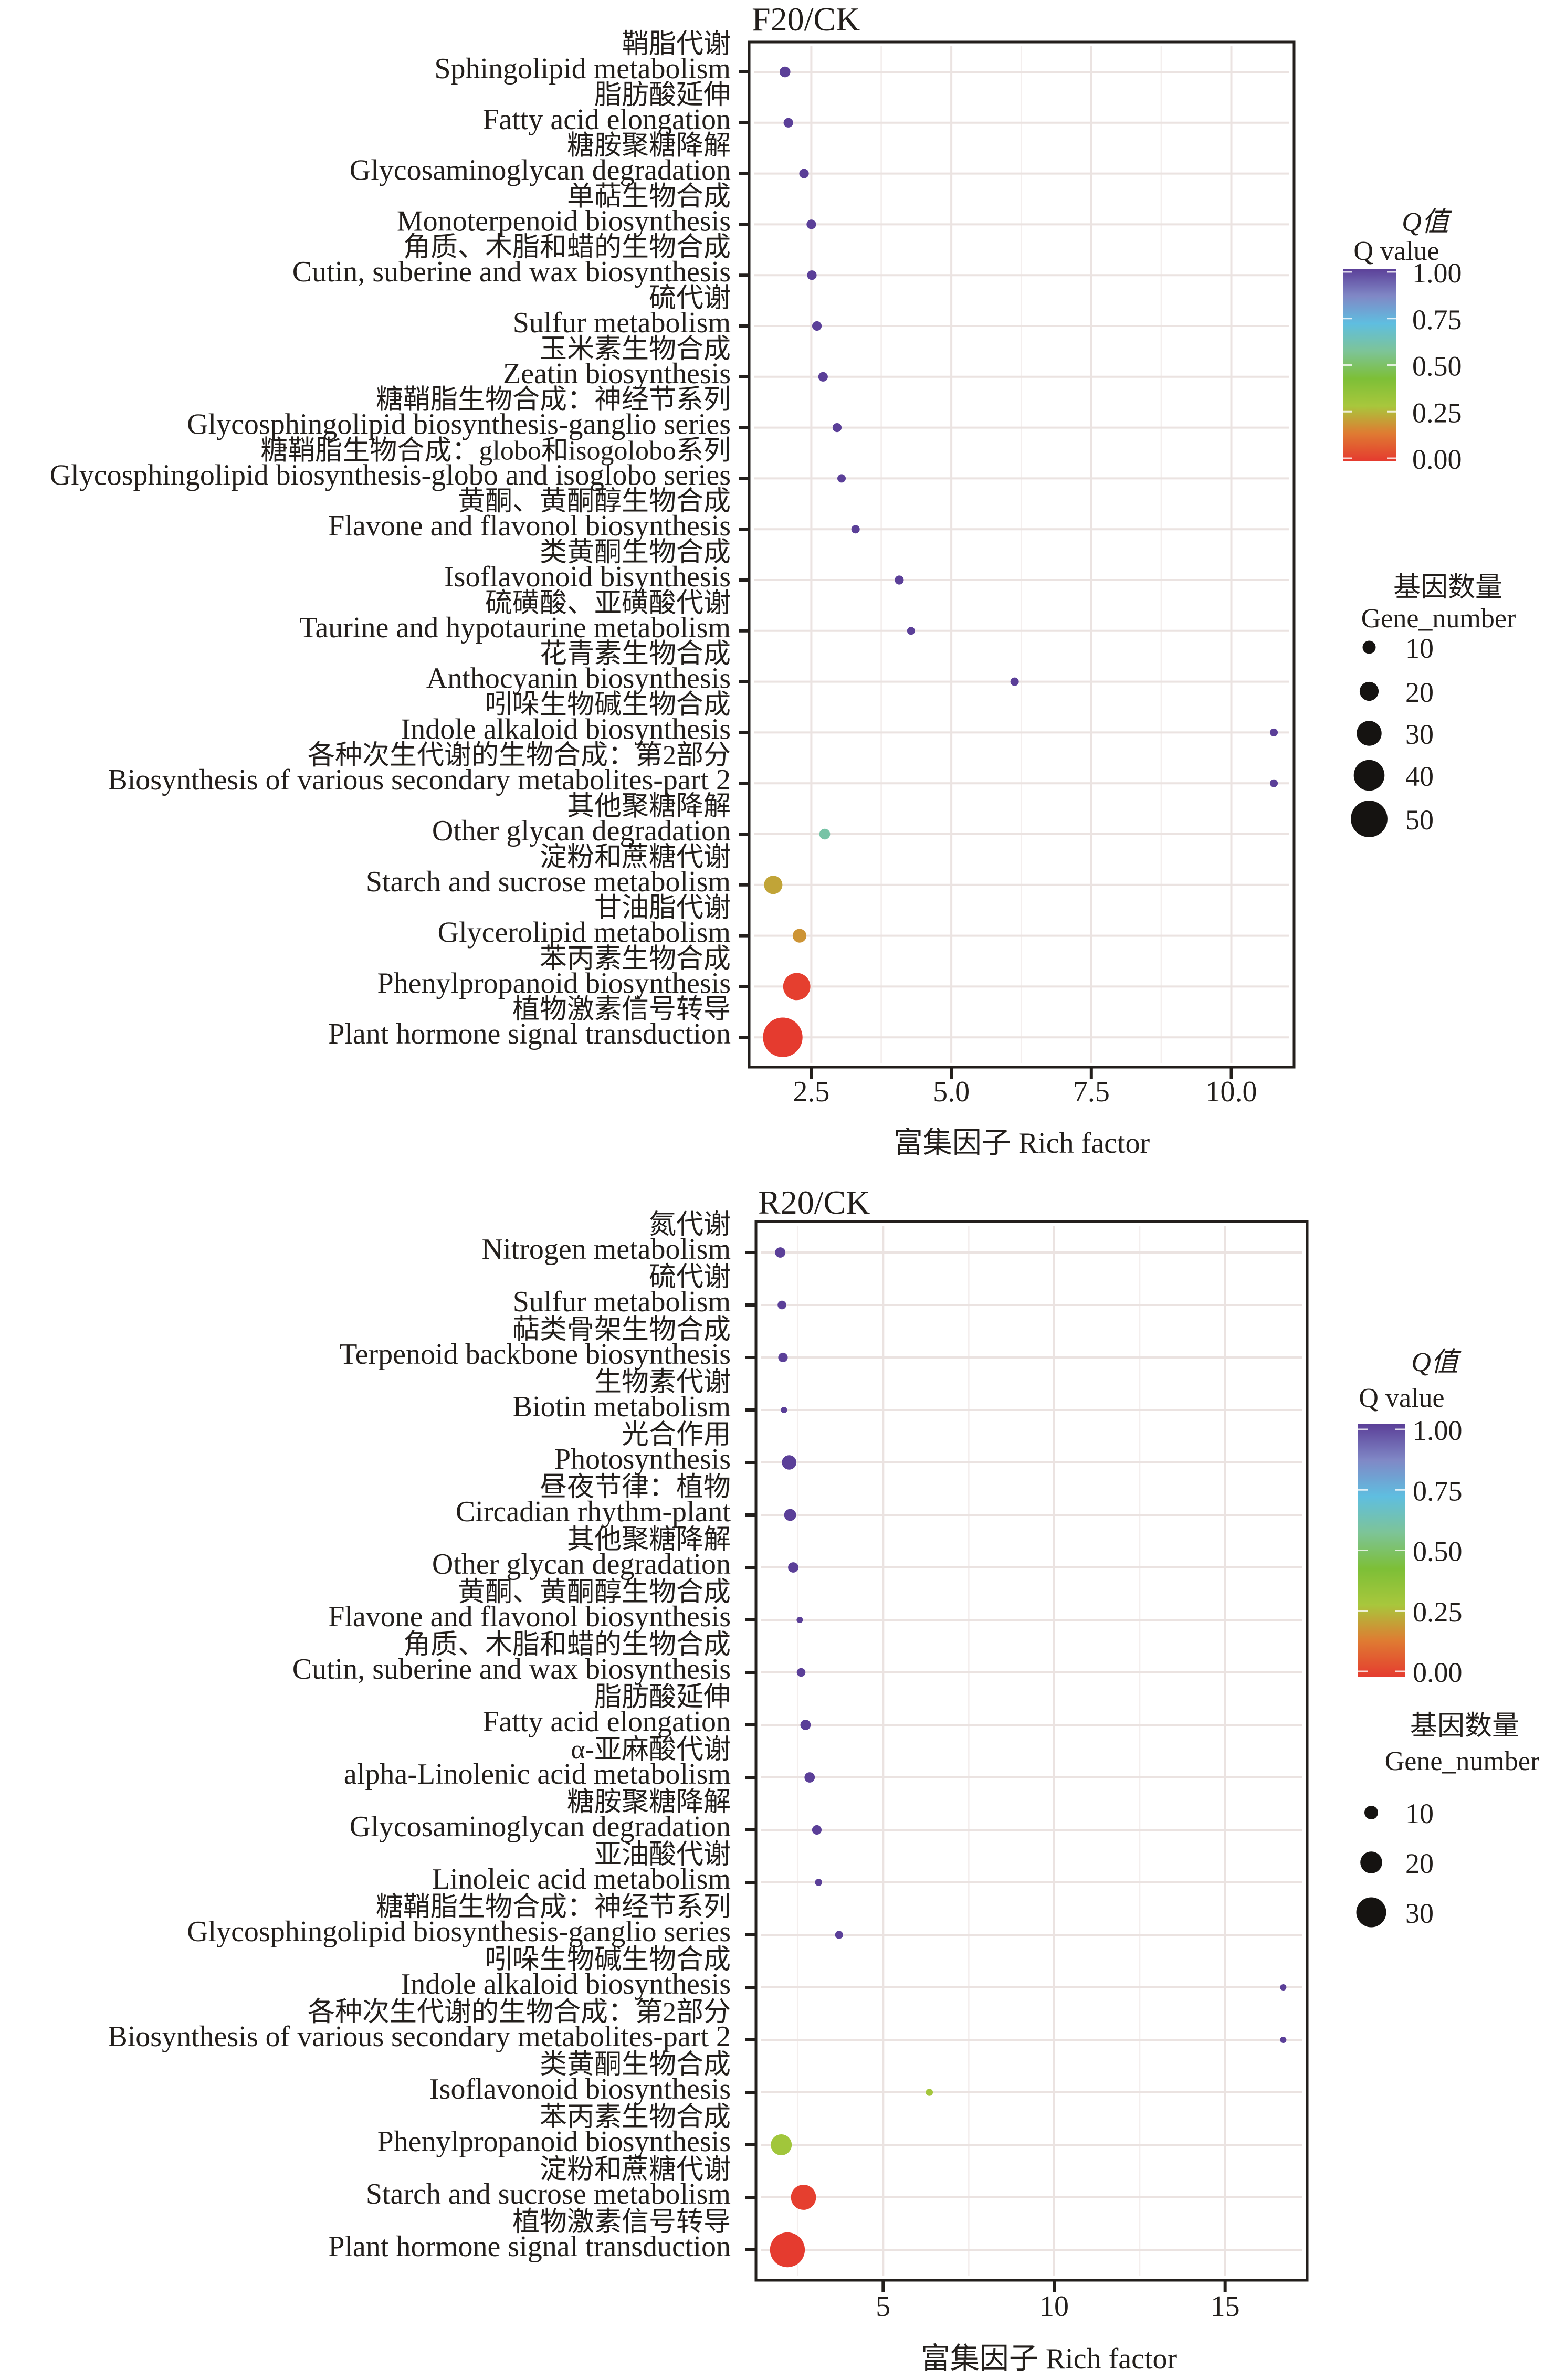  I want to click on x-tick-label: 2.5, so click(811, 1092).